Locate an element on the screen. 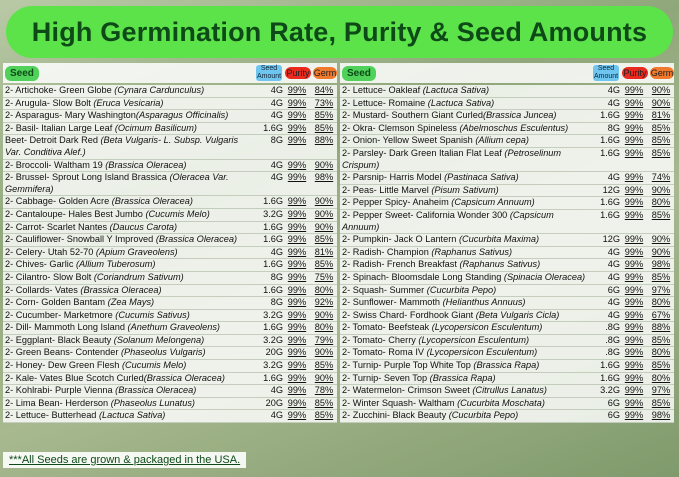 This screenshot has width=679, height=477. latin-name: (Phaseolus Lunatus) is located at coordinates (152, 402).